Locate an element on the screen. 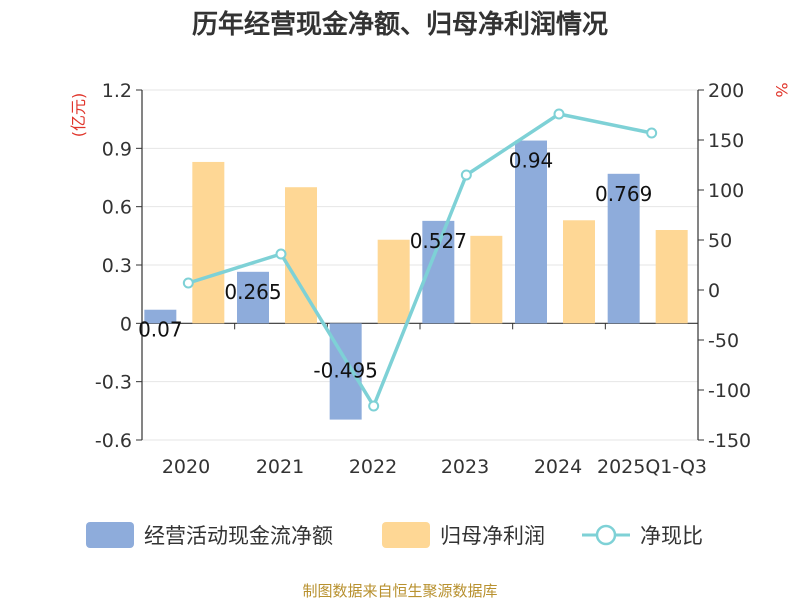  source-note: 制图数据来自恒生聚源数据库 is located at coordinates (399, 591).